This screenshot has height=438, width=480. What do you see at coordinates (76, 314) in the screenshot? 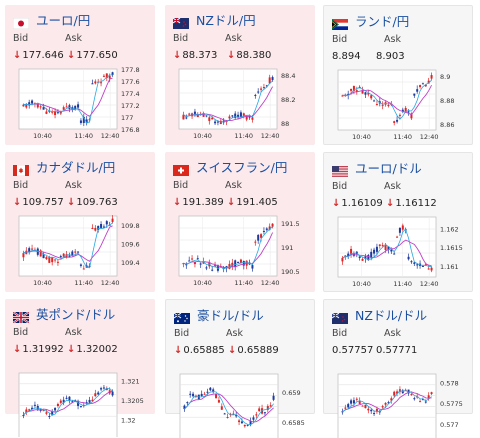
I see `currency-pair-name: 英ポンド/ドル` at bounding box center [76, 314].